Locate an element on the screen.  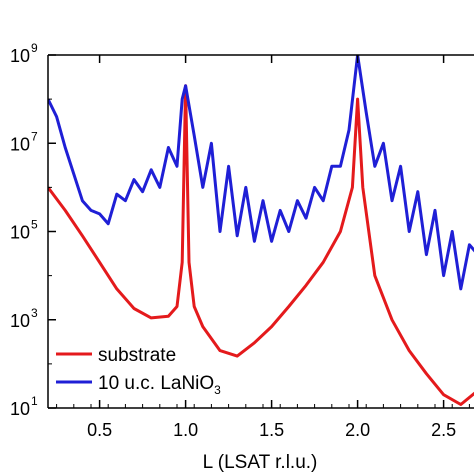
y-tick-exponent: 9 is located at coordinates (34, 48).